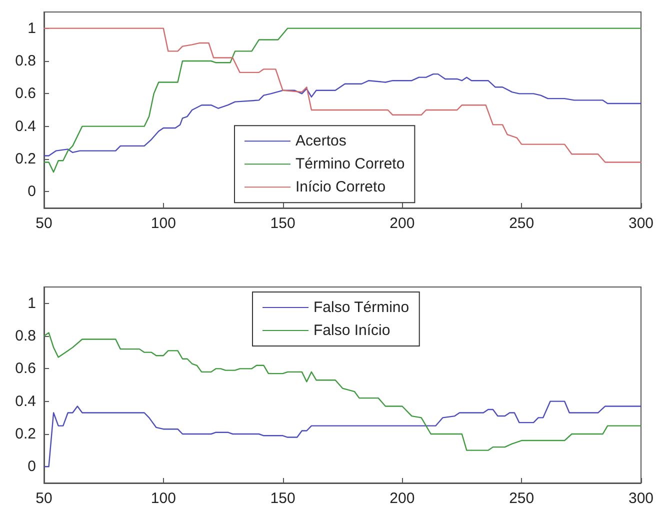 This screenshot has width=659, height=509. I want to click on legend-label: Falso Início, so click(352, 330).